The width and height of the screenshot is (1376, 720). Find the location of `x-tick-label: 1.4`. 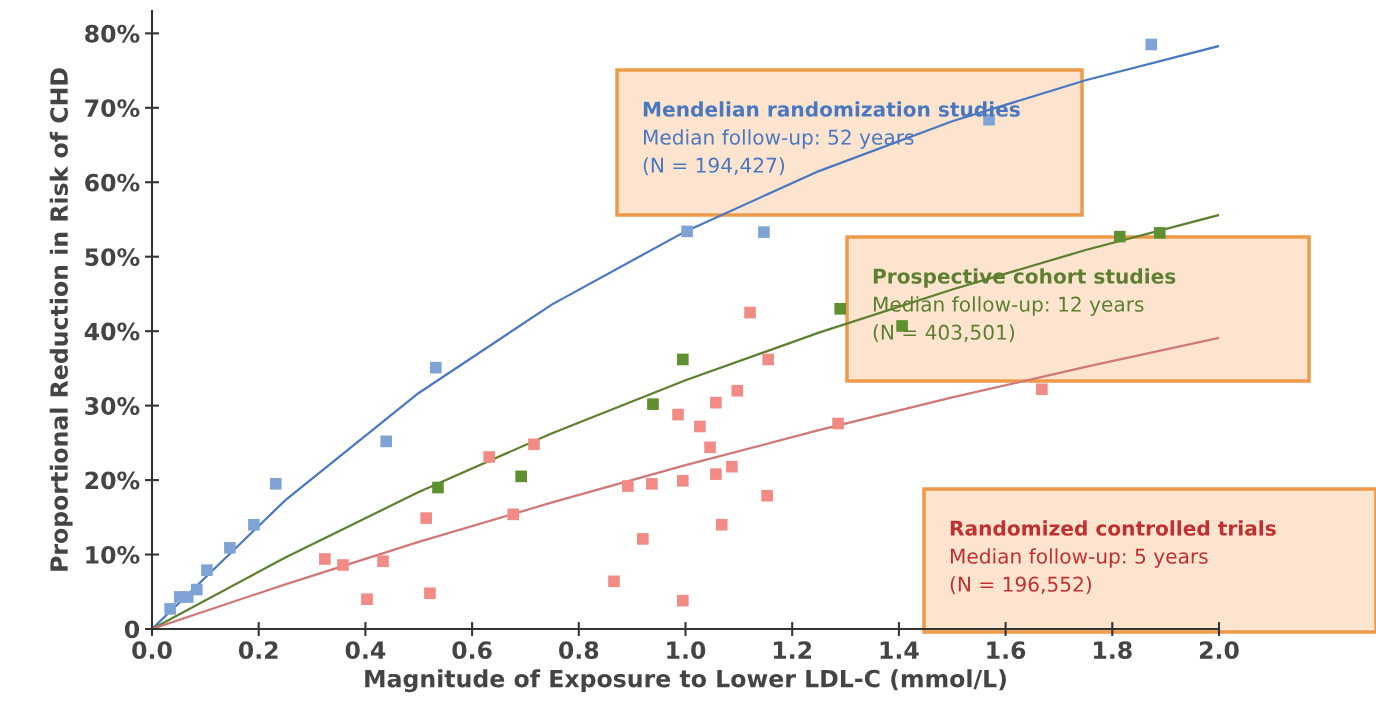

x-tick-label: 1.4 is located at coordinates (899, 650).